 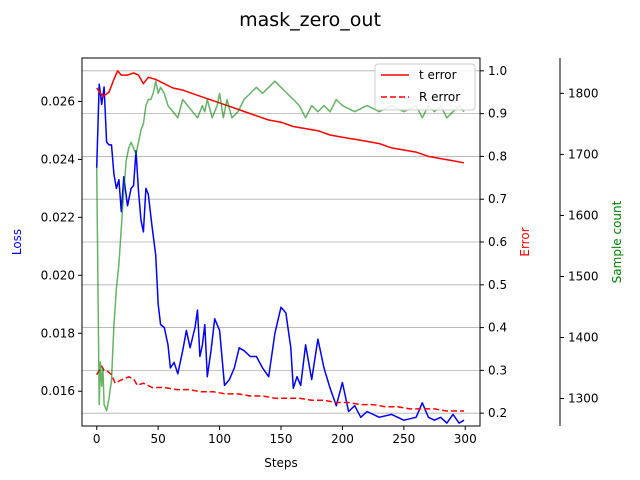 What do you see at coordinates (583, 276) in the screenshot?
I see `sample-count-tick-label: 1500` at bounding box center [583, 276].